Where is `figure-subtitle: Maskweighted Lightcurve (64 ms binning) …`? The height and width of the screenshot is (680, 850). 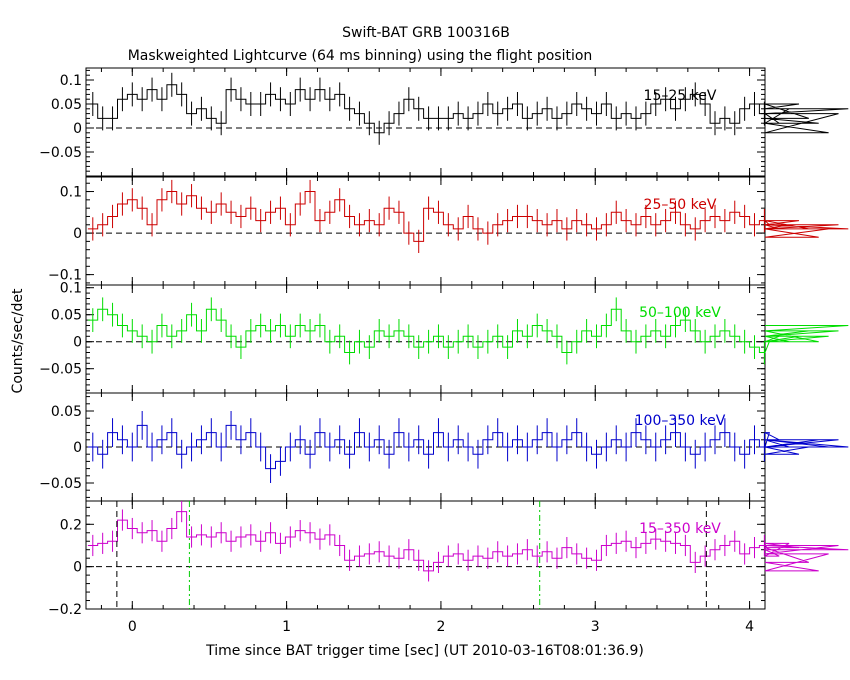
figure-subtitle: Maskweighted Lightcurve (64 ms binning) … is located at coordinates (360, 56).